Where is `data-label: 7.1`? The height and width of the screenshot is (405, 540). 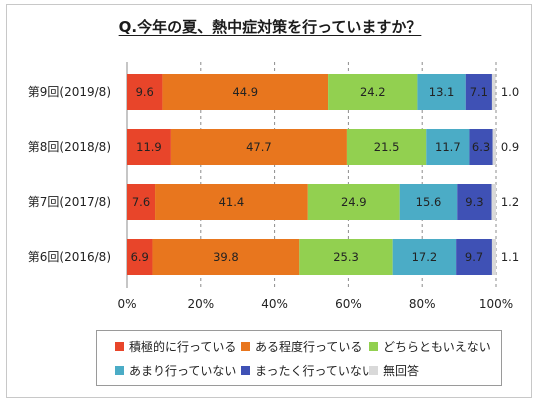 data-label: 7.1 is located at coordinates (479, 92).